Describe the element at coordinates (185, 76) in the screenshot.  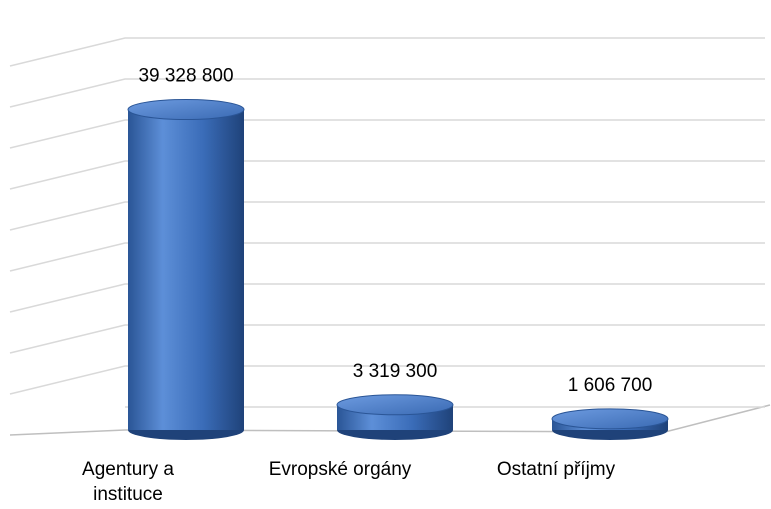
I see `data-label: 39 328 800` at that location.